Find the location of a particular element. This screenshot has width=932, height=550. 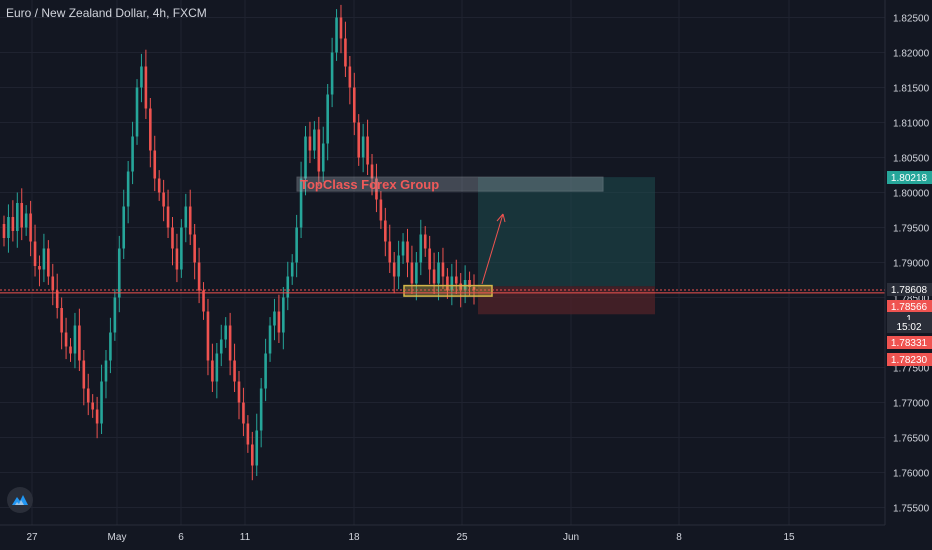

annotation-label-box is located at coordinates (450, 184).